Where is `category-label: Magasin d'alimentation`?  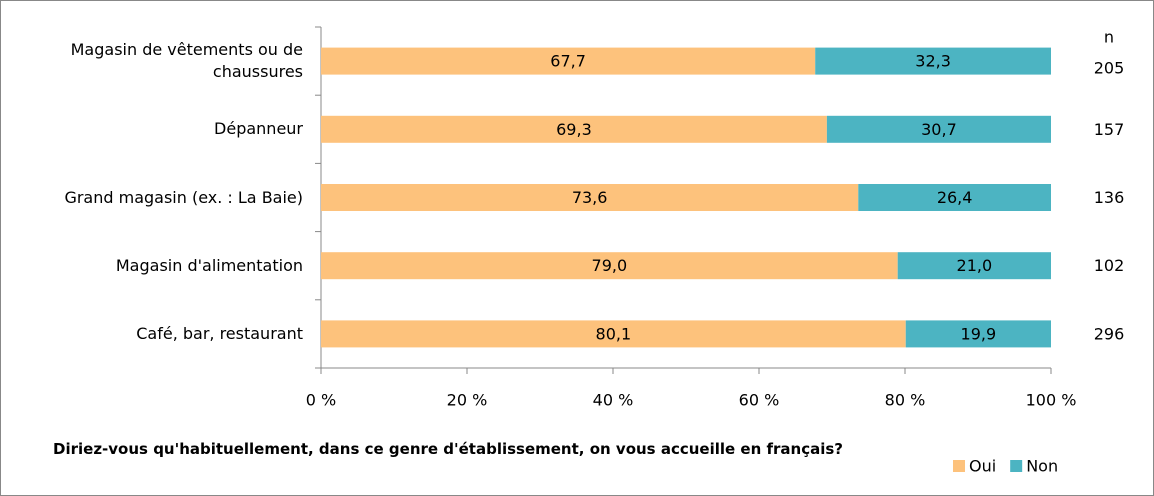 category-label: Magasin d'alimentation is located at coordinates (209, 265).